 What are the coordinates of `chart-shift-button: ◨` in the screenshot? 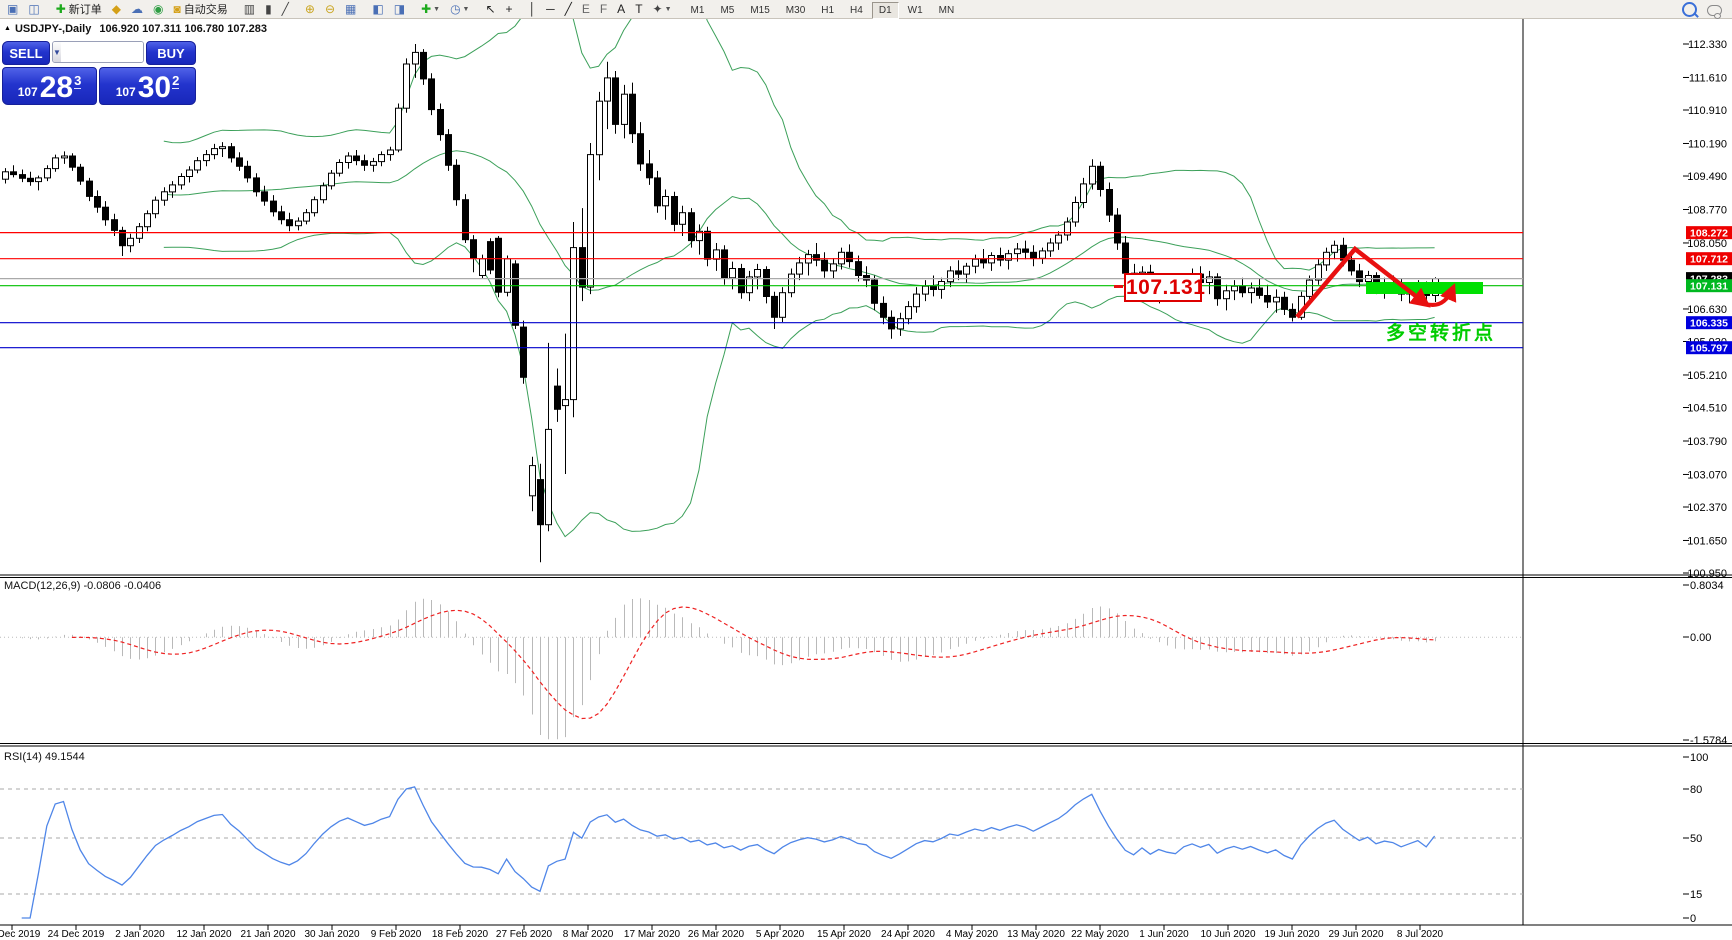 It's located at (399, 9).